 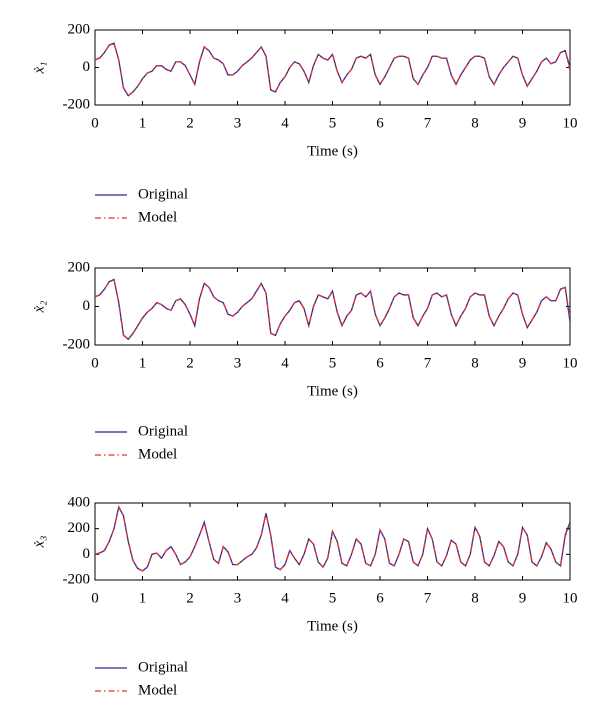 What do you see at coordinates (39, 68) in the screenshot?
I see `y-axis-label: ẋ₁` at bounding box center [39, 68].